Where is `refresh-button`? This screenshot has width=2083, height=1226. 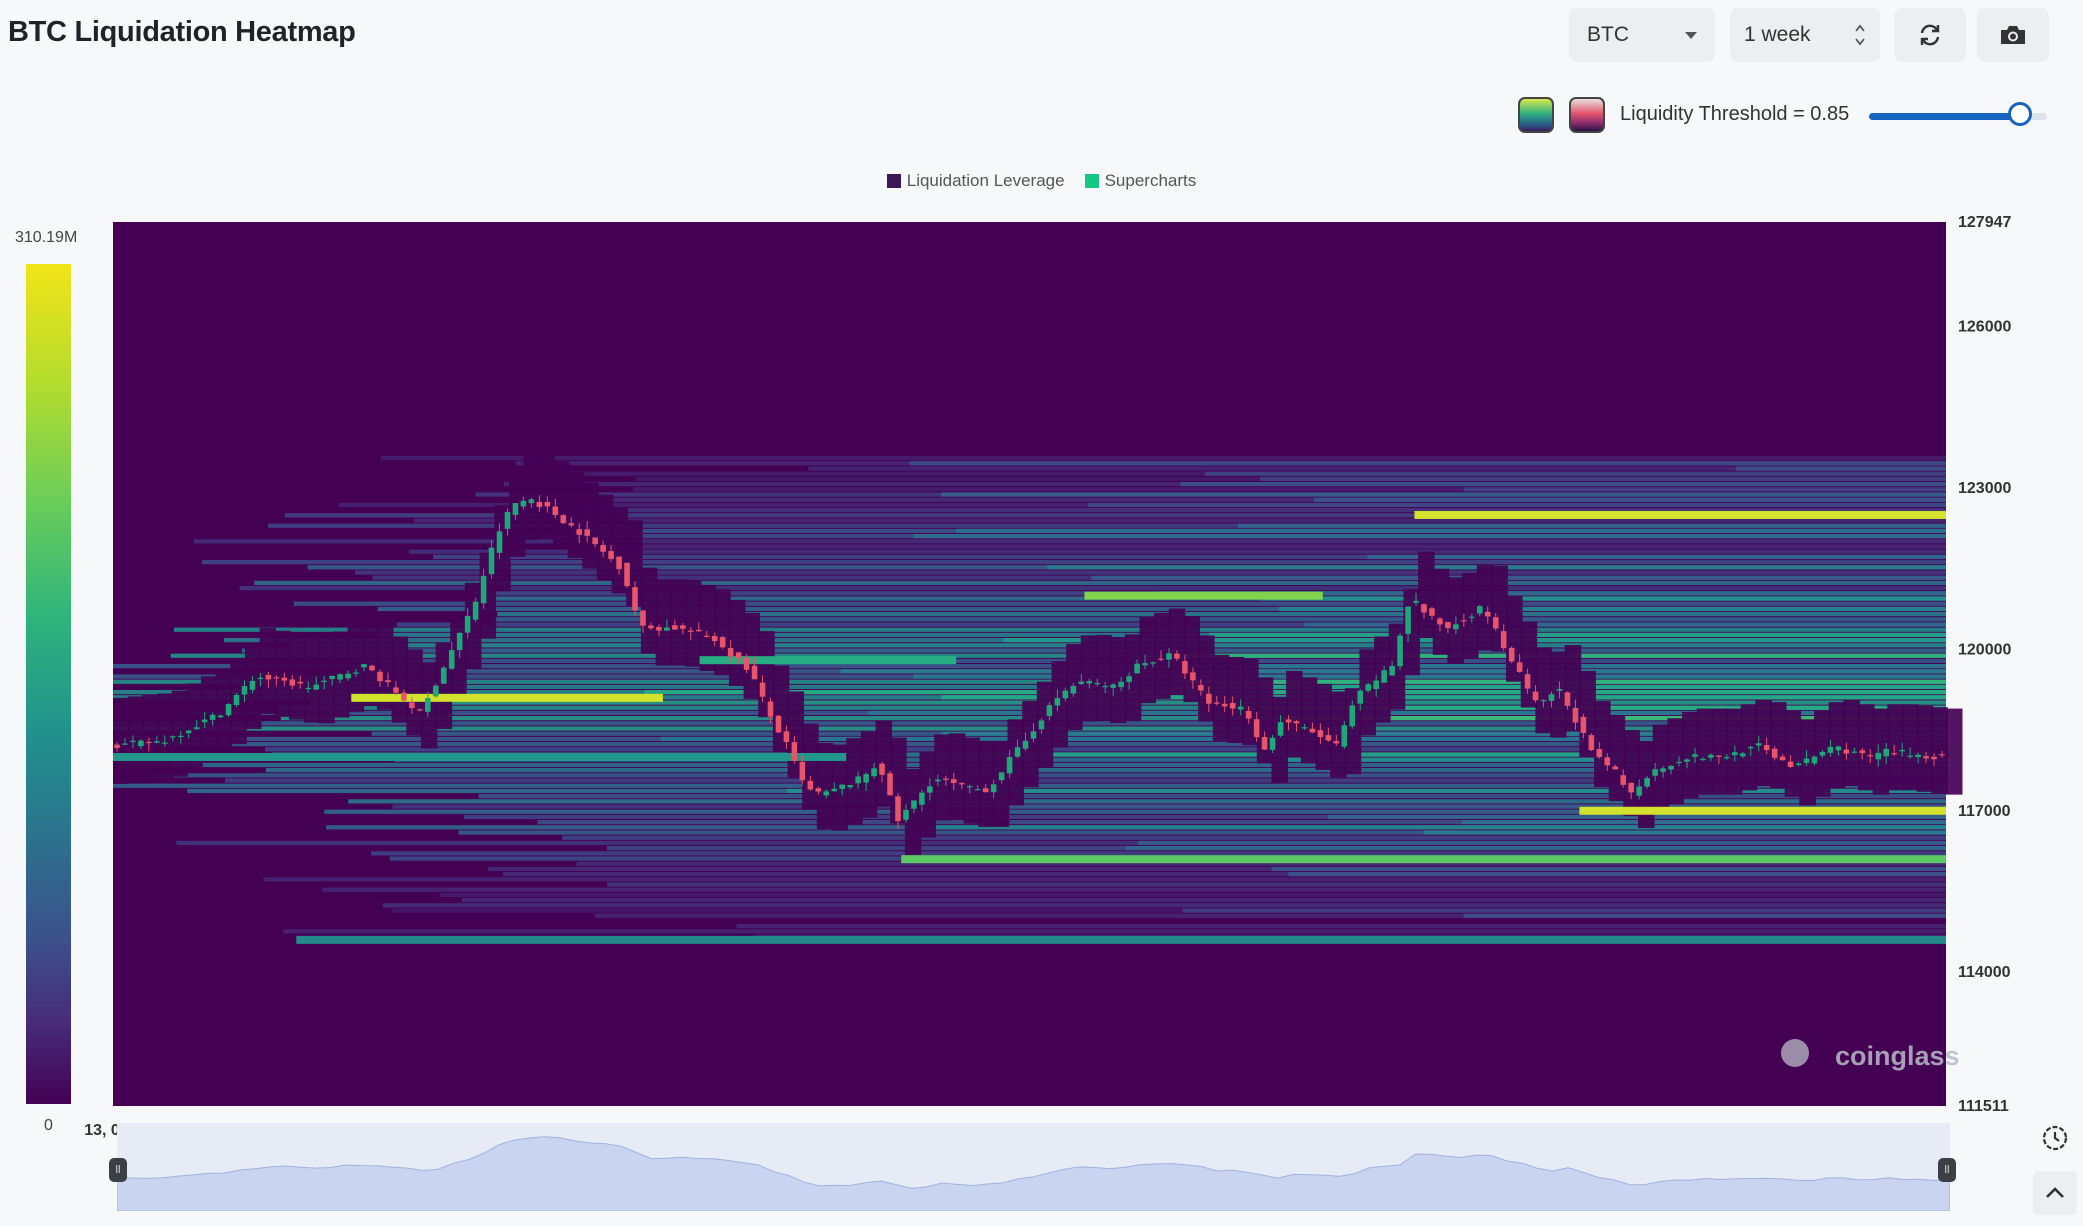
refresh-button is located at coordinates (1930, 35).